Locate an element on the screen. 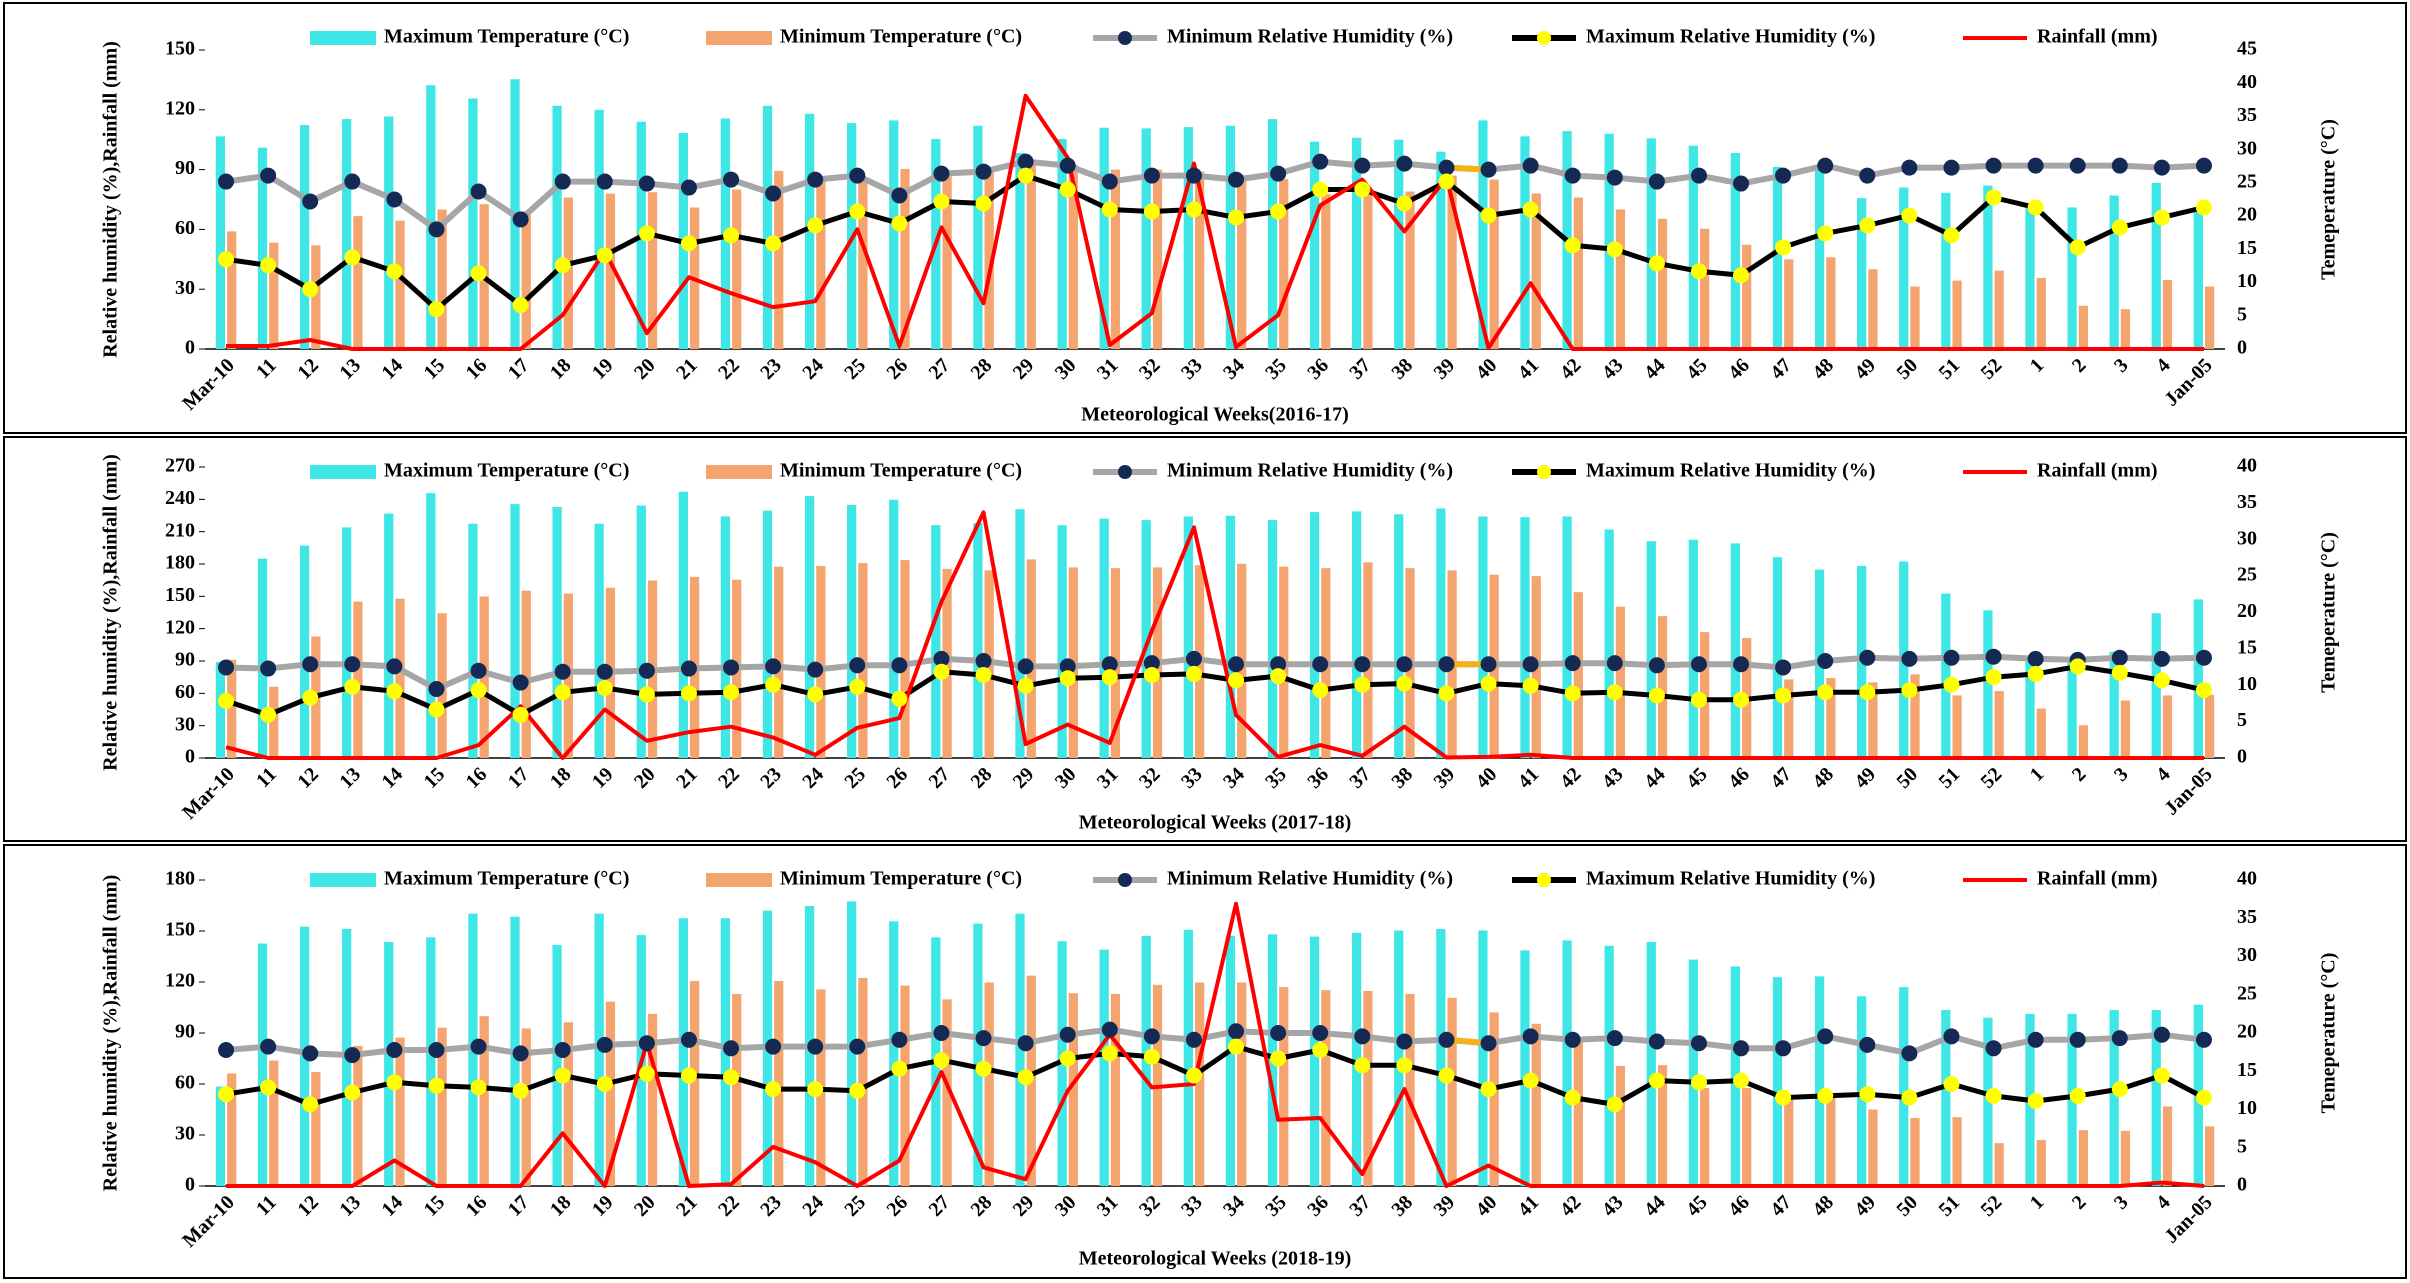 This screenshot has width=2410, height=1283. y-right-tick-label: 35 is located at coordinates (2247, 917).